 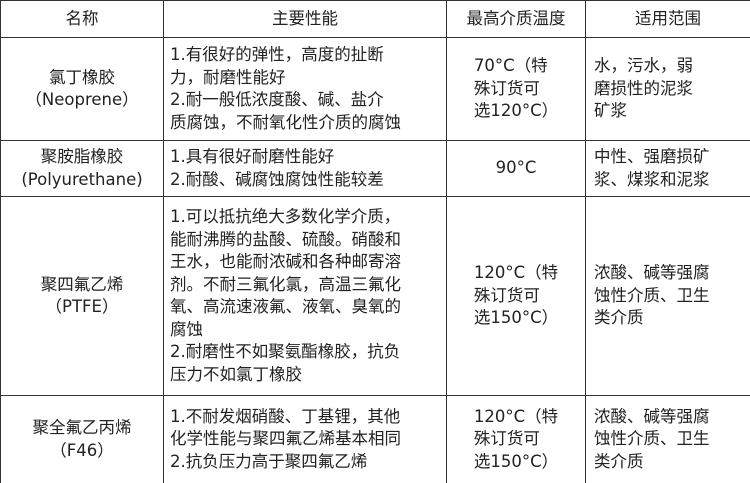 I want to click on text-line: 1.不耐发烟硝酸、丁基锂，其他, so click(x=285, y=416).